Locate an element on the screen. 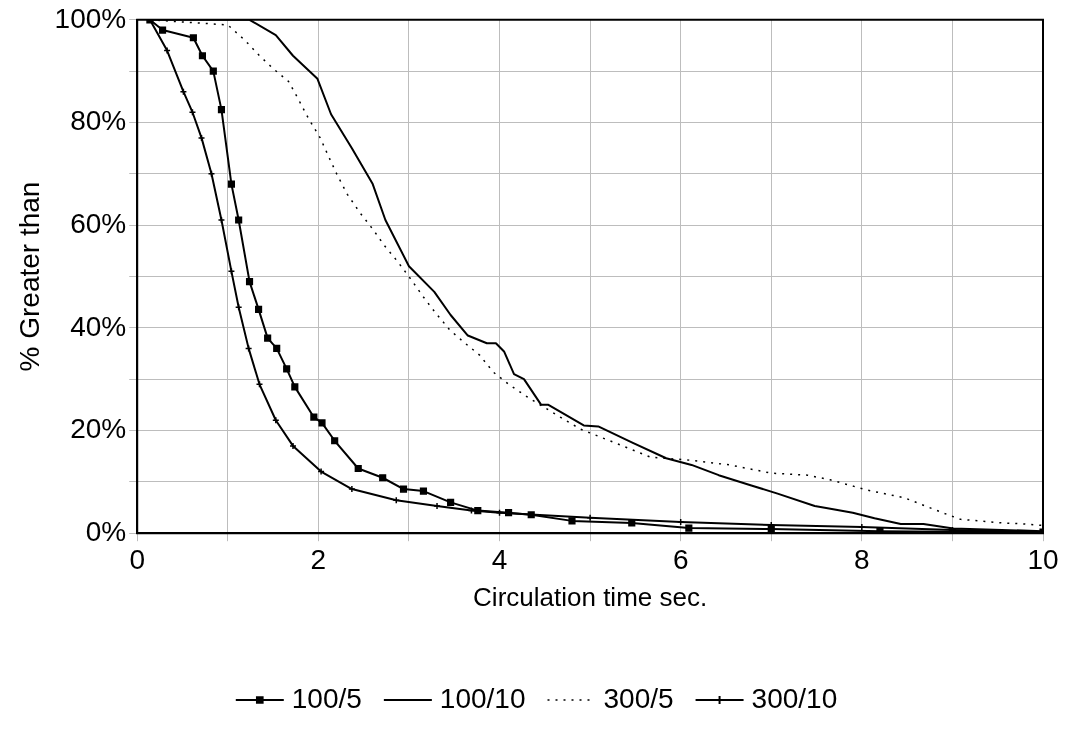  legend-label: 300/5 is located at coordinates (638, 698).